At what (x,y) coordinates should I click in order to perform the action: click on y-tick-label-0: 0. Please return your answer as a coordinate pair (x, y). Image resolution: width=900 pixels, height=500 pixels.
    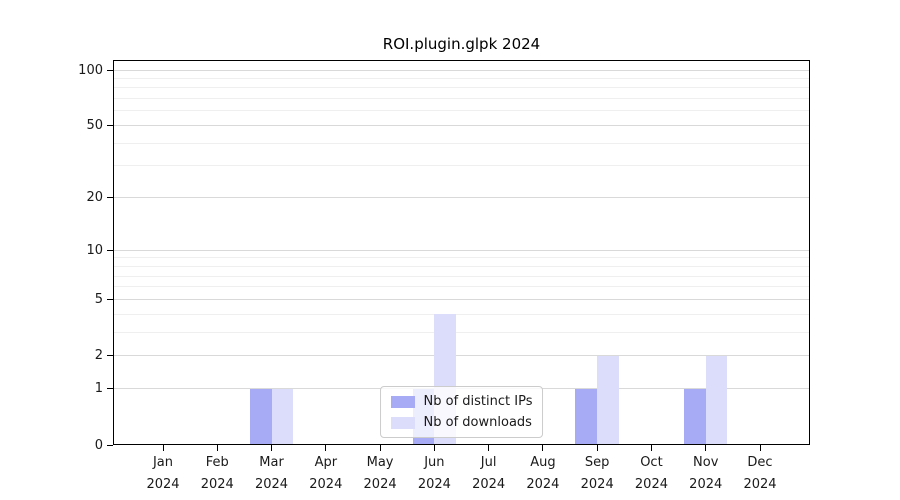
    Looking at the image, I should click on (98, 445).